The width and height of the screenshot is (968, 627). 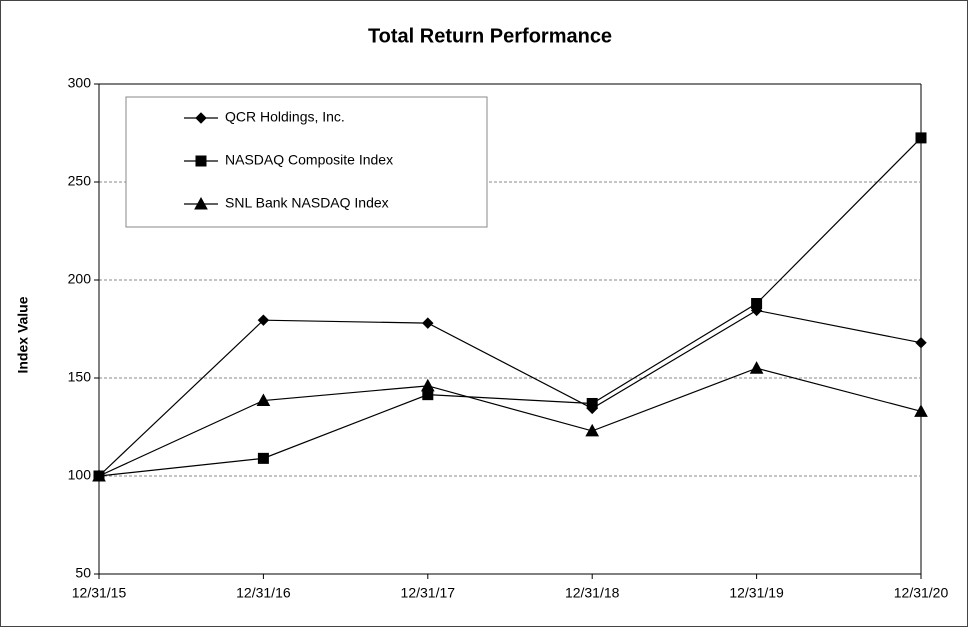 I want to click on legend-box, so click(x=306, y=162).